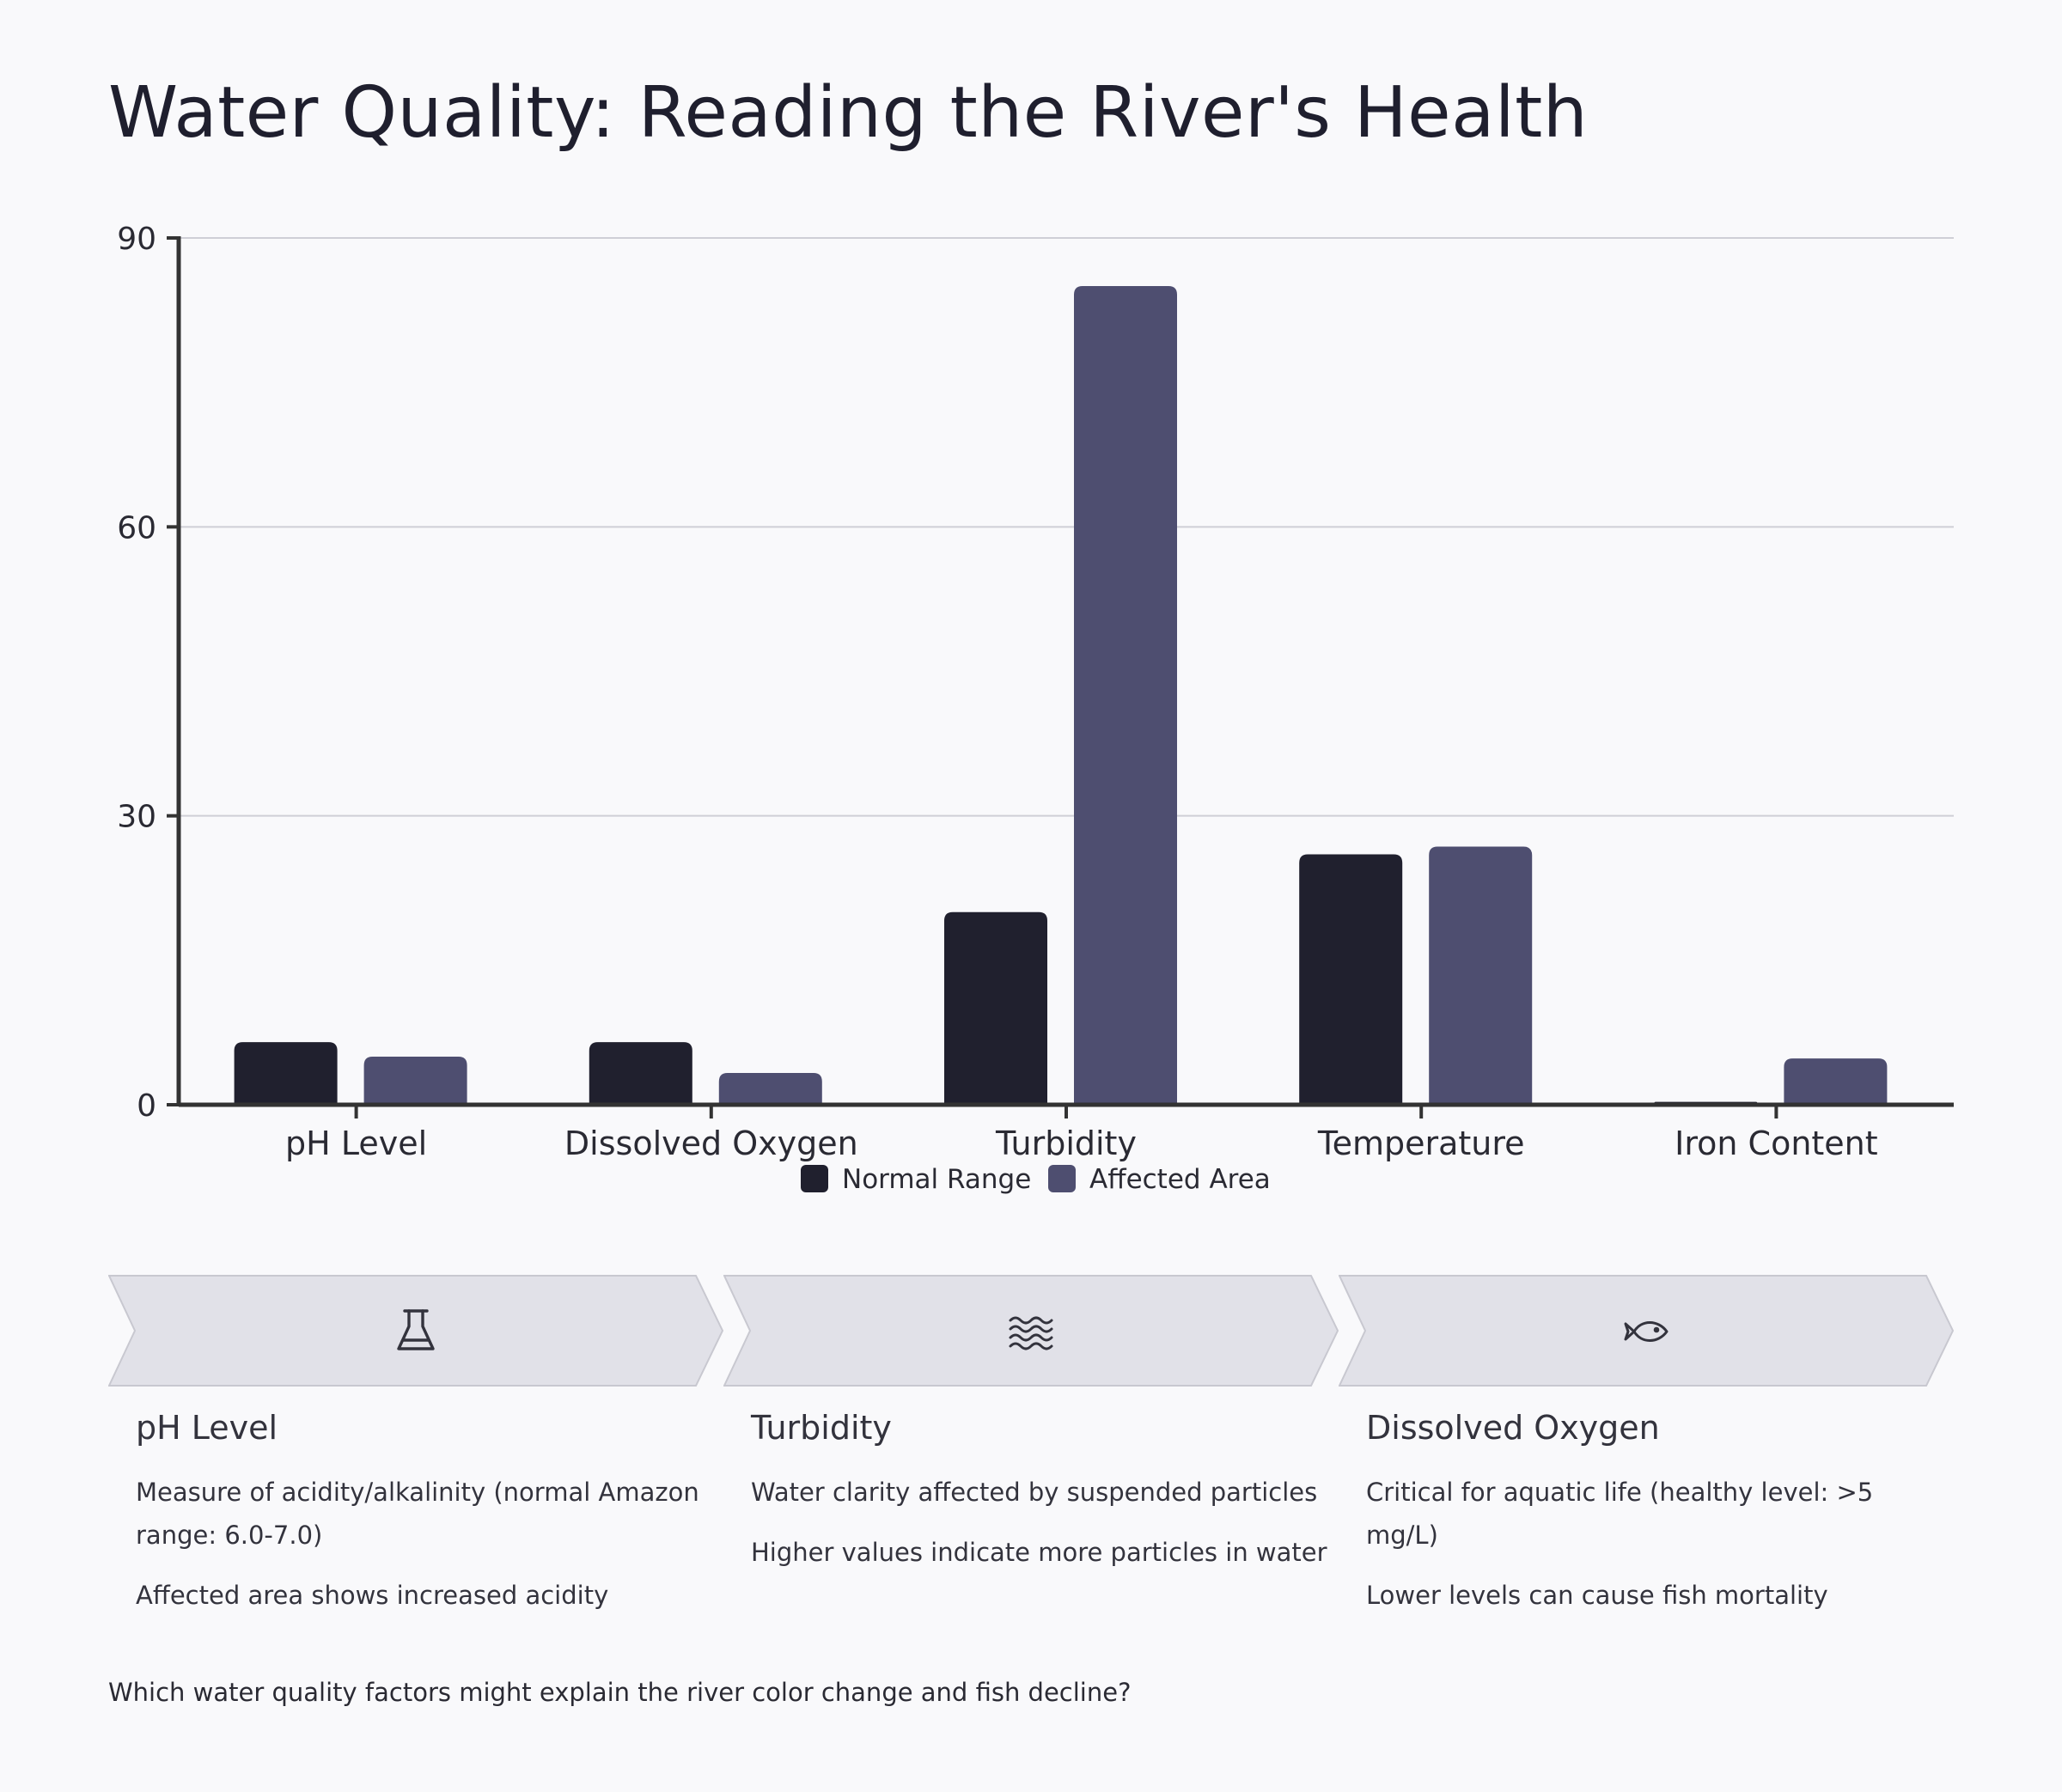 This screenshot has height=1792, width=2062. Describe the element at coordinates (936, 1179) in the screenshot. I see `legend-label: Normal Range` at that location.